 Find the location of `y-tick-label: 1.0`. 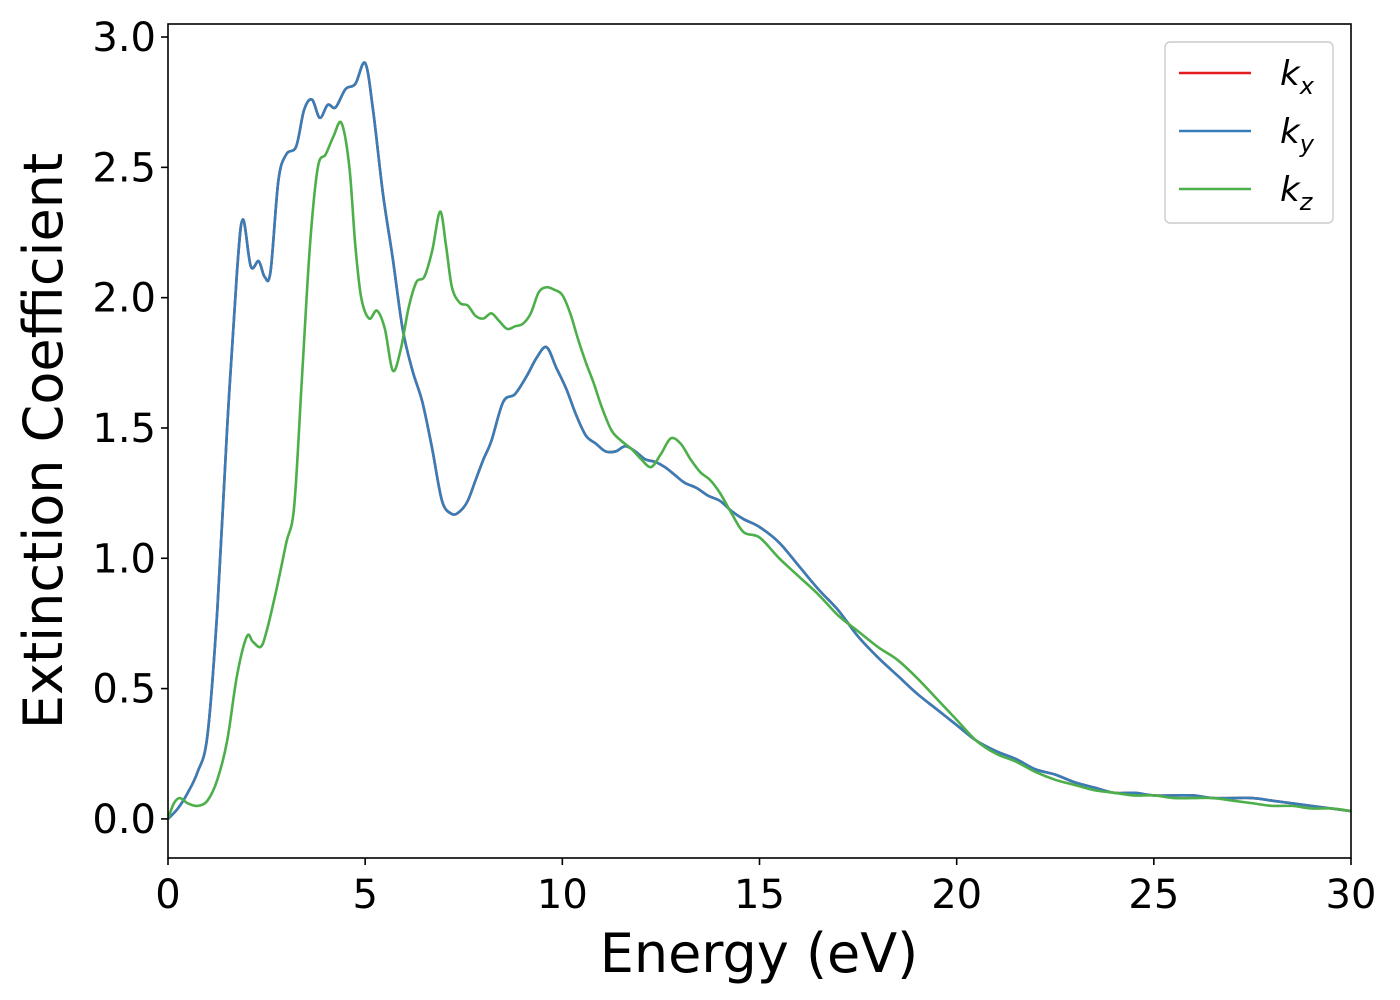

y-tick-label: 1.0 is located at coordinates (124, 559).